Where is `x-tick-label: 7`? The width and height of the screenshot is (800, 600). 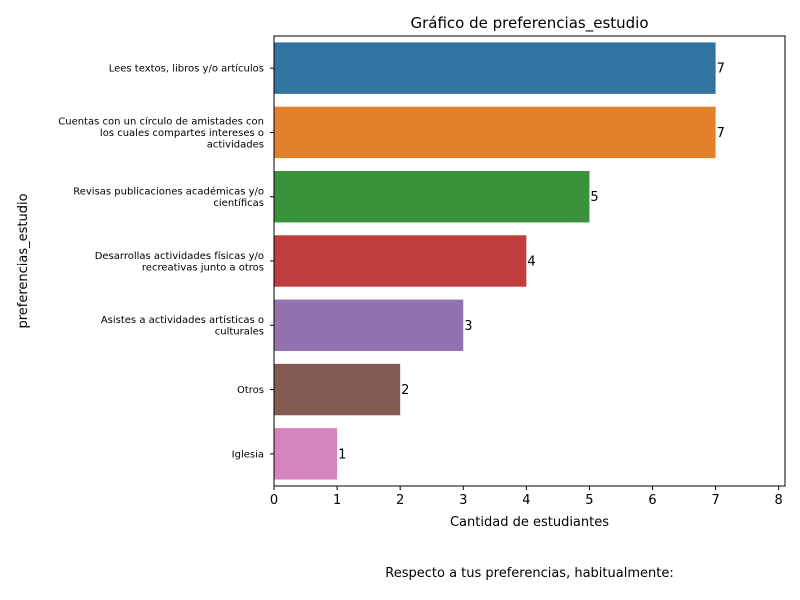
x-tick-label: 7 is located at coordinates (715, 500).